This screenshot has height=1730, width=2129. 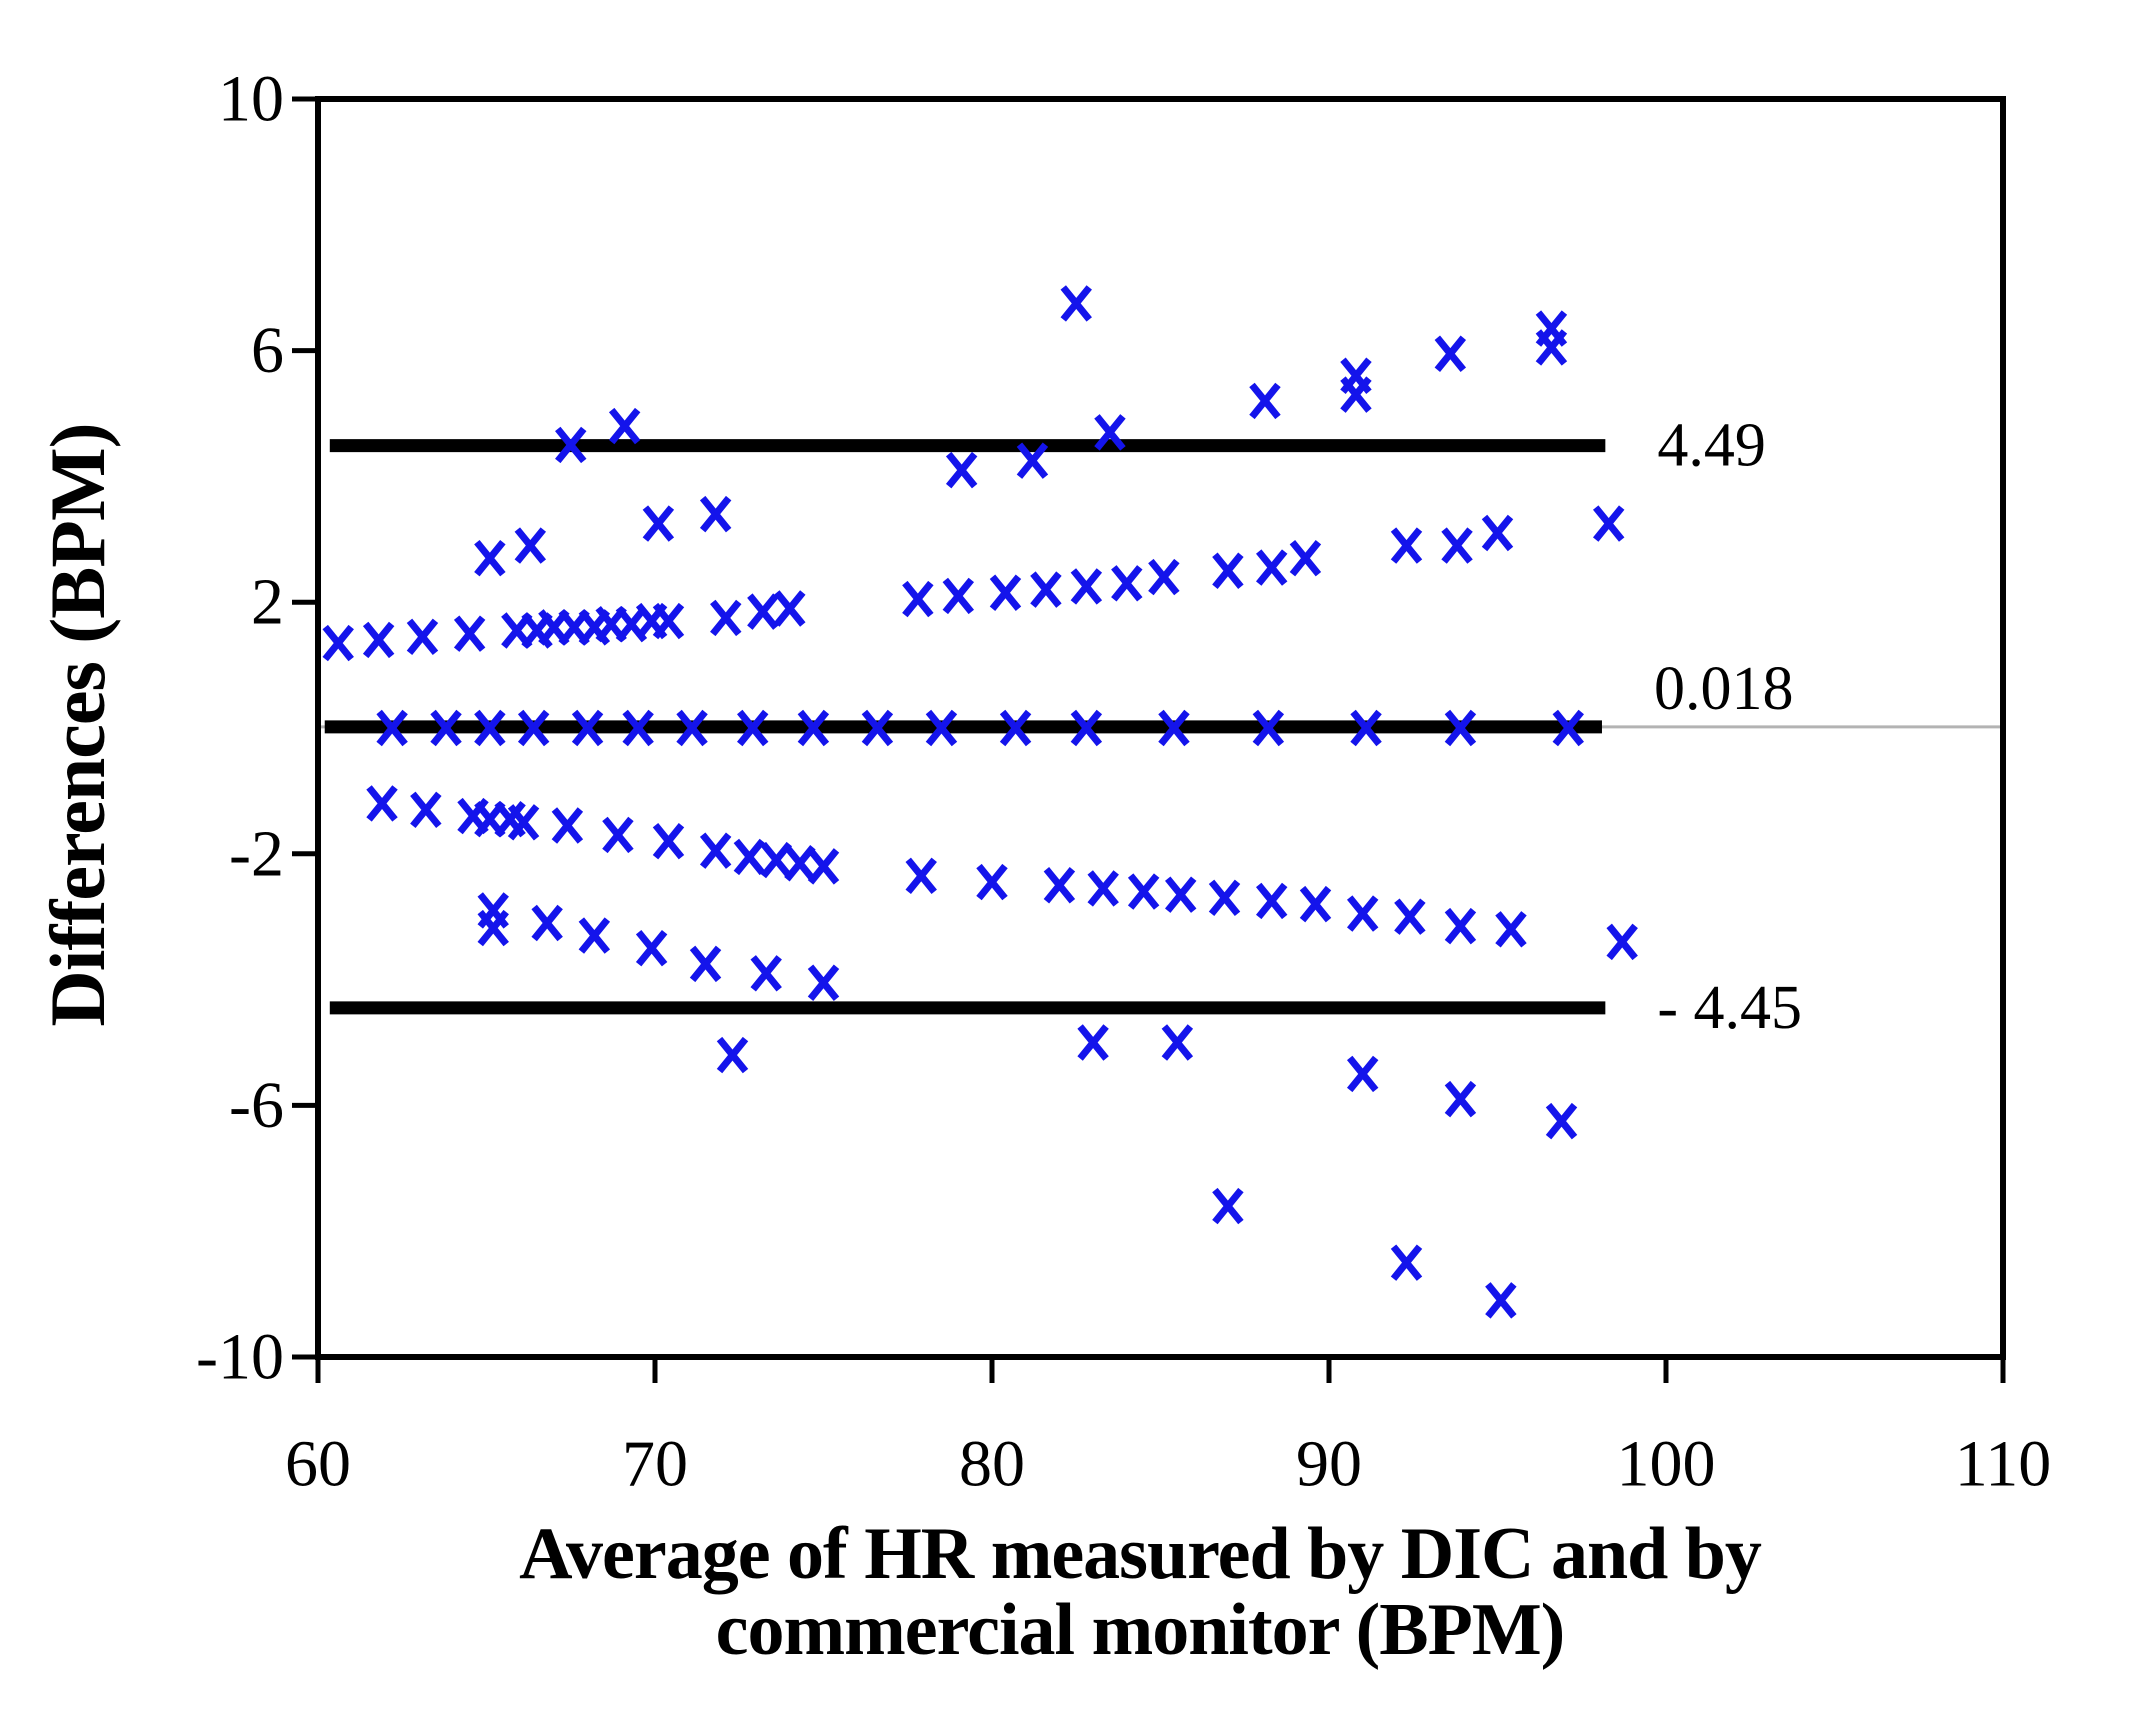 What do you see at coordinates (992, 1464) in the screenshot?
I see `x-tick-label-80: 80` at bounding box center [992, 1464].